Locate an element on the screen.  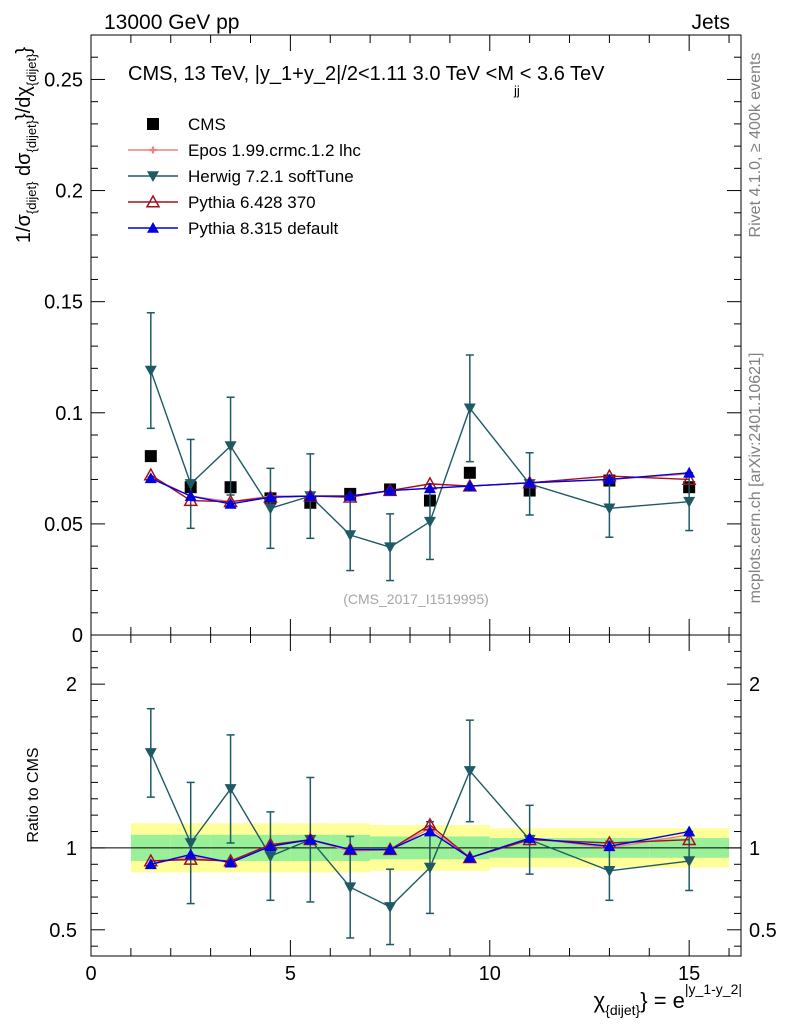
ylabel-part-2: dσ is located at coordinates (24, 167).